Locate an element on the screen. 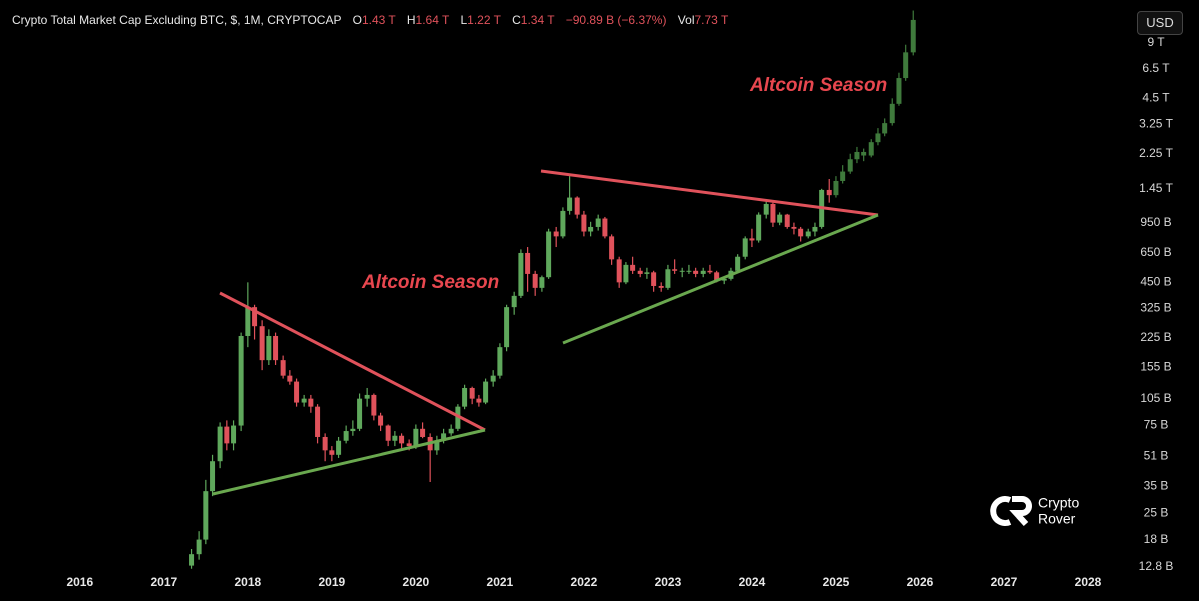 The height and width of the screenshot is (601, 1199). volume-label: Vol is located at coordinates (686, 20).